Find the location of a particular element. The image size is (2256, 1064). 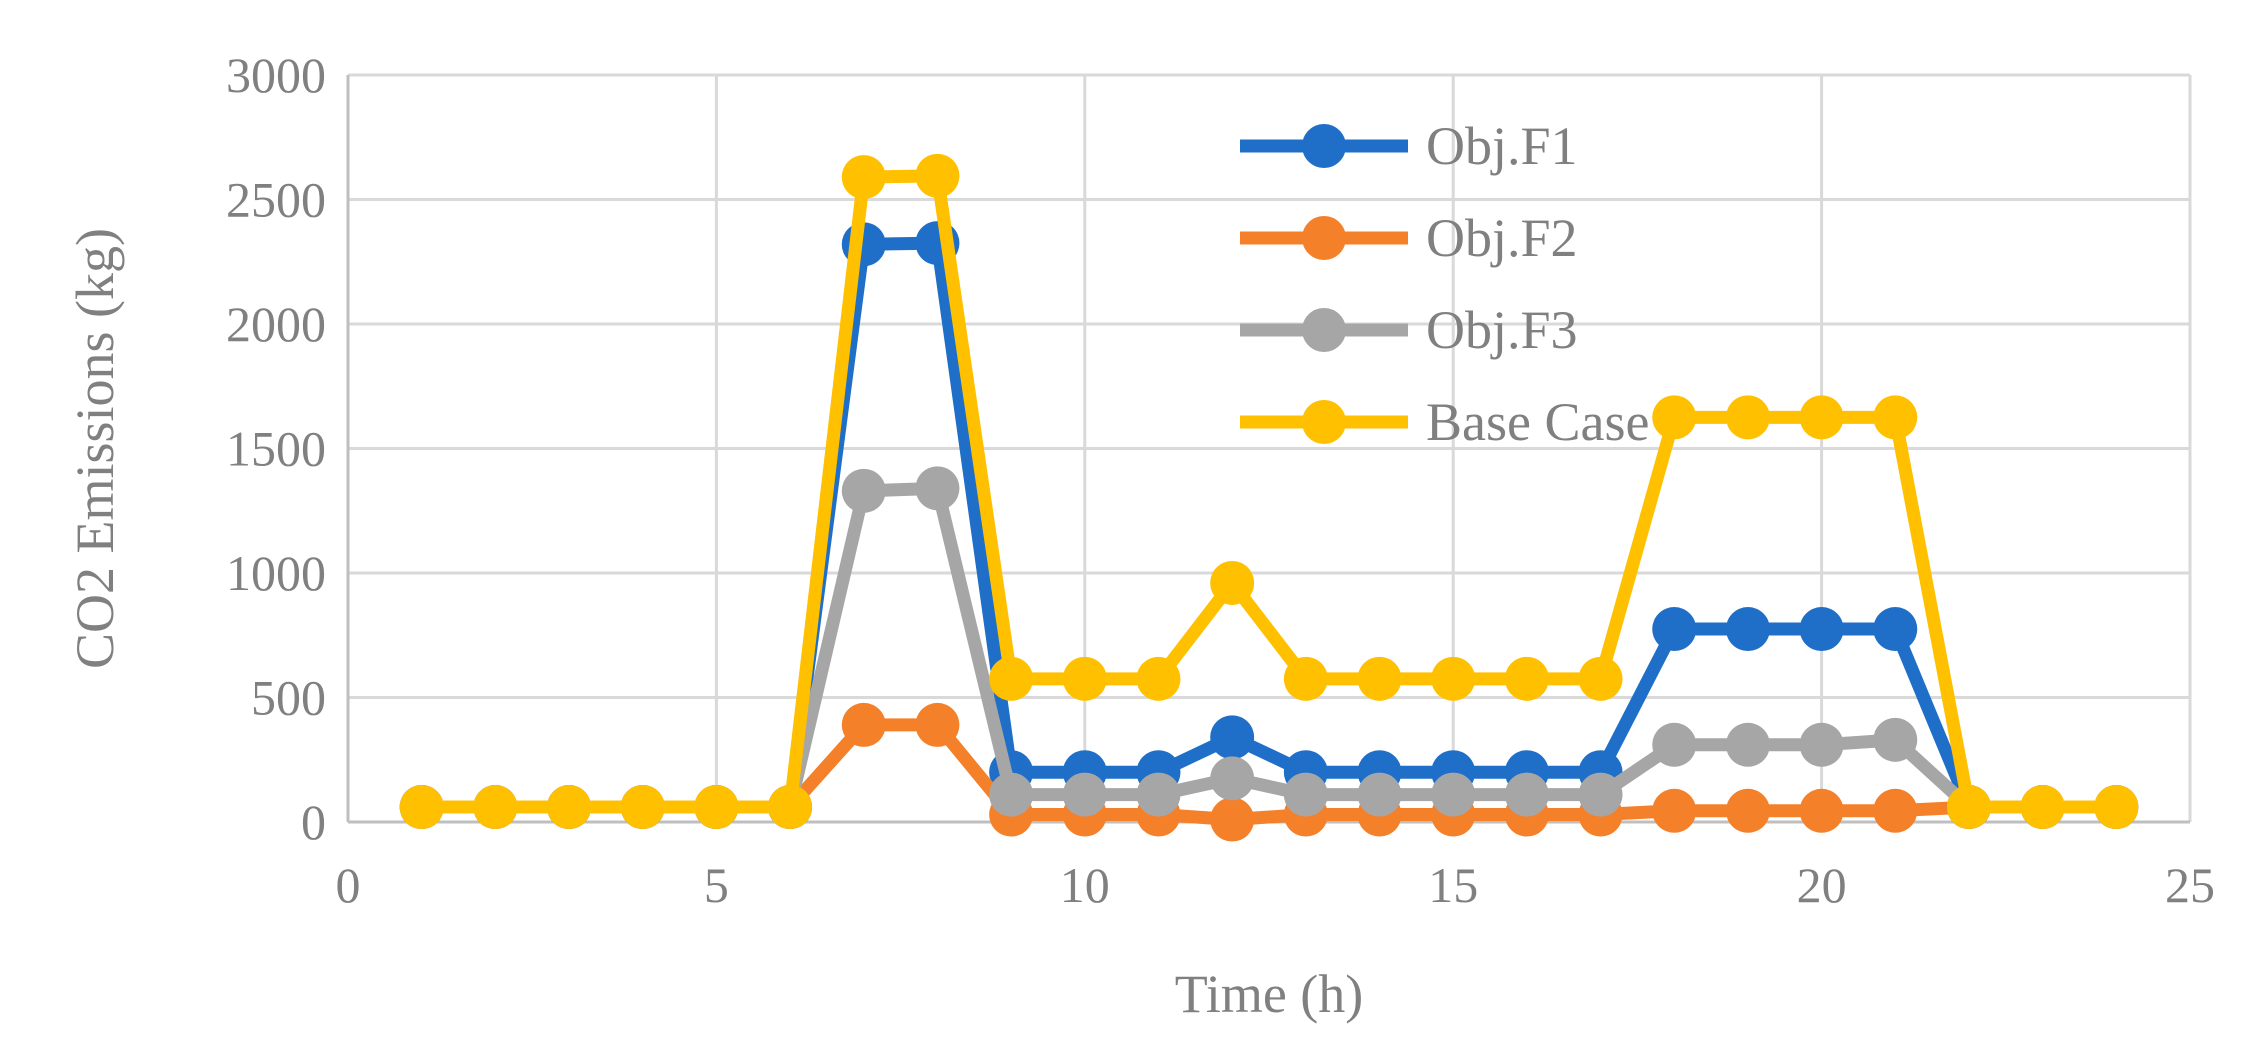

x-tick-label: 5 is located at coordinates (716, 885).